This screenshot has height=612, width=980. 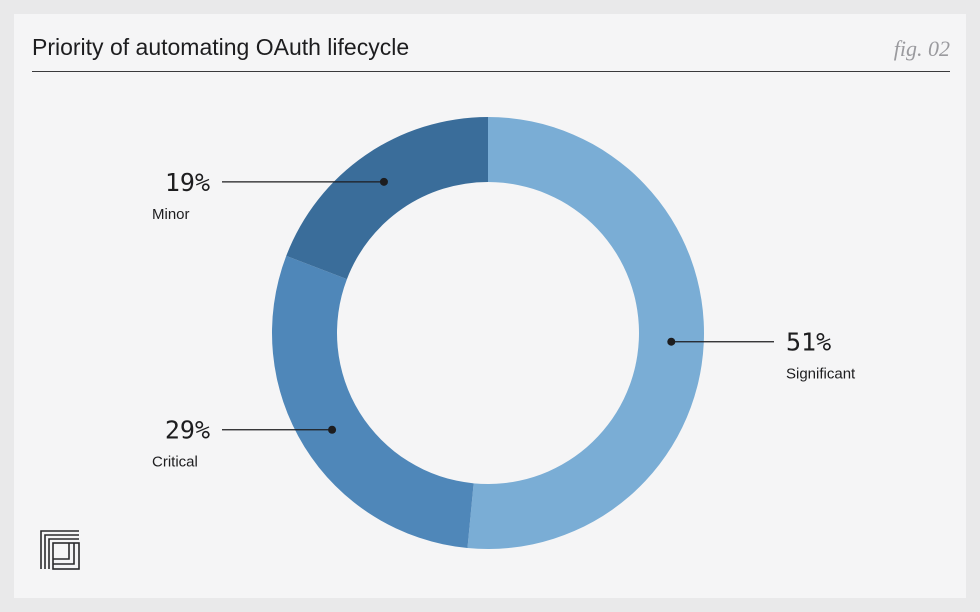 What do you see at coordinates (332, 429) in the screenshot?
I see `leader-dot-critical` at bounding box center [332, 429].